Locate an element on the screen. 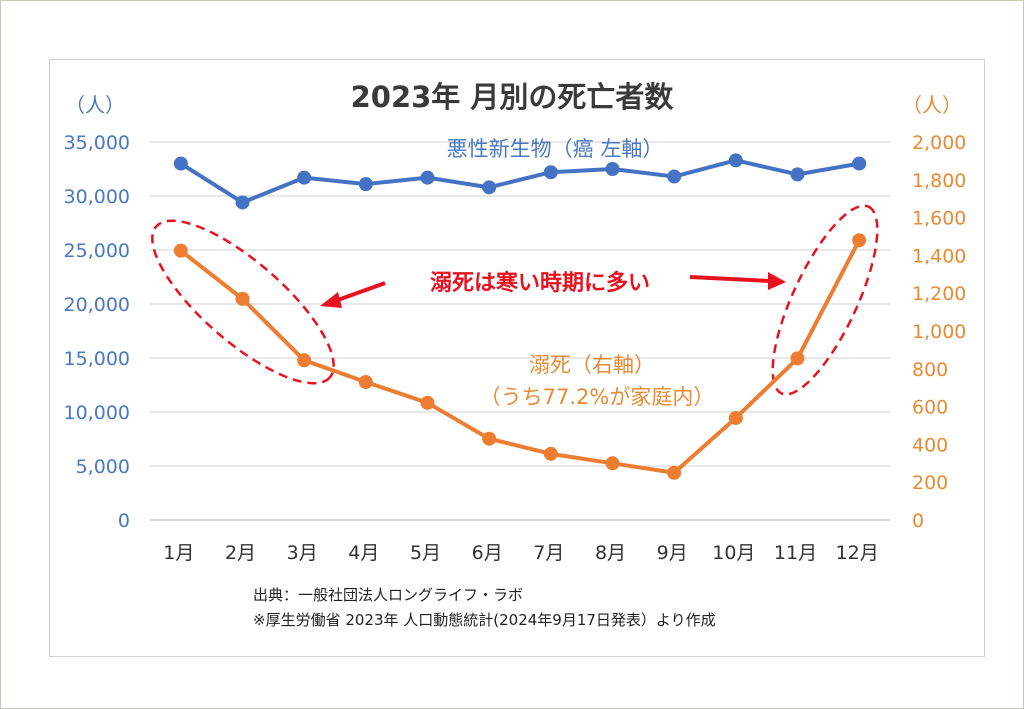 Image resolution: width=1024 pixels, height=709 pixels. right-tick-label: 1,800 is located at coordinates (939, 181).